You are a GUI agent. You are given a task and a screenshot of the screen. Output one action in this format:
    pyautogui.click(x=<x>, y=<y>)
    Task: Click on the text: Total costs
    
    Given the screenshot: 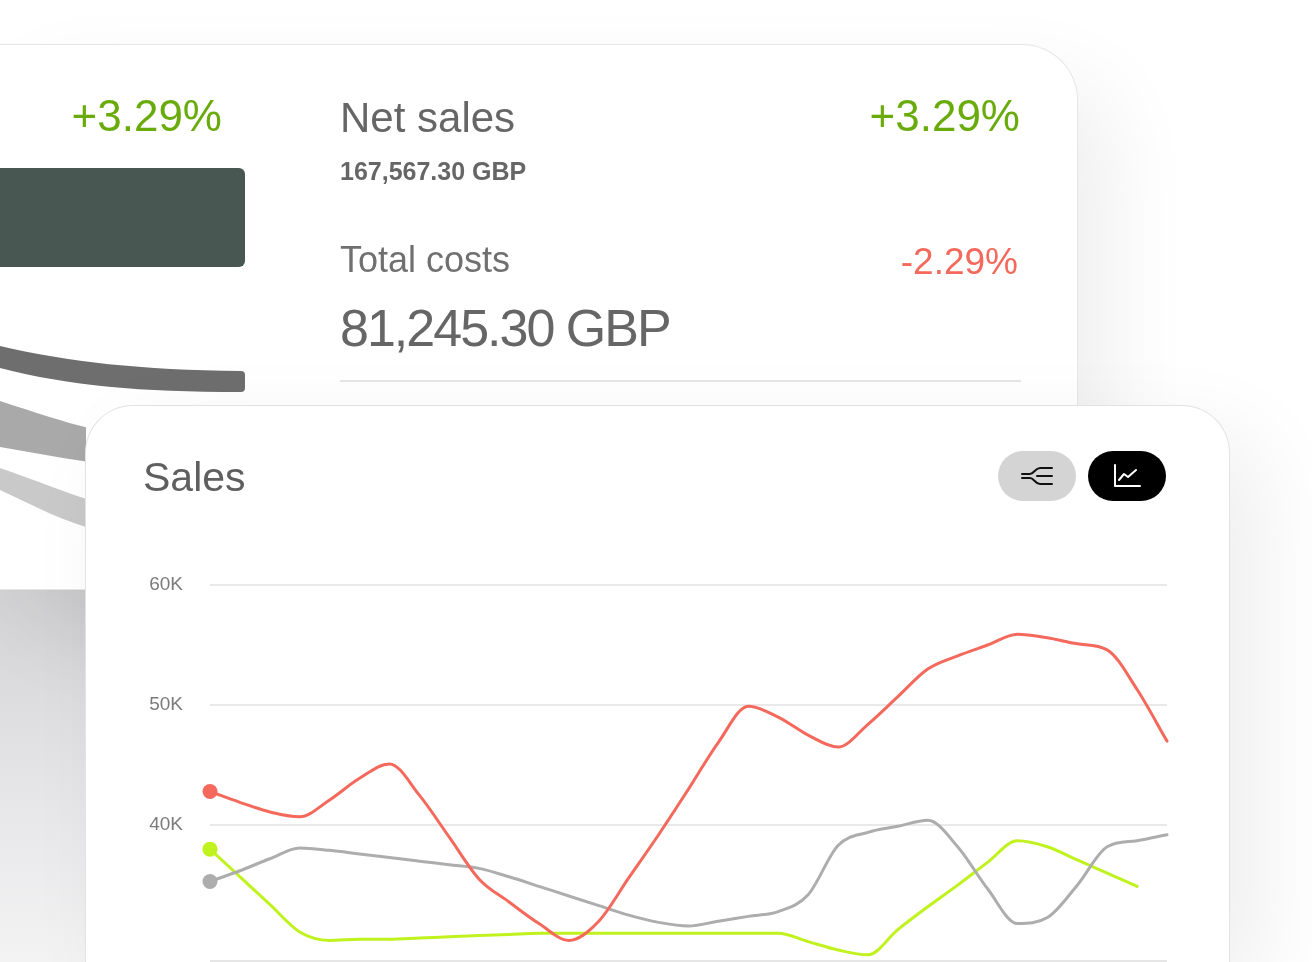 What is the action you would take?
    pyautogui.click(x=425, y=259)
    